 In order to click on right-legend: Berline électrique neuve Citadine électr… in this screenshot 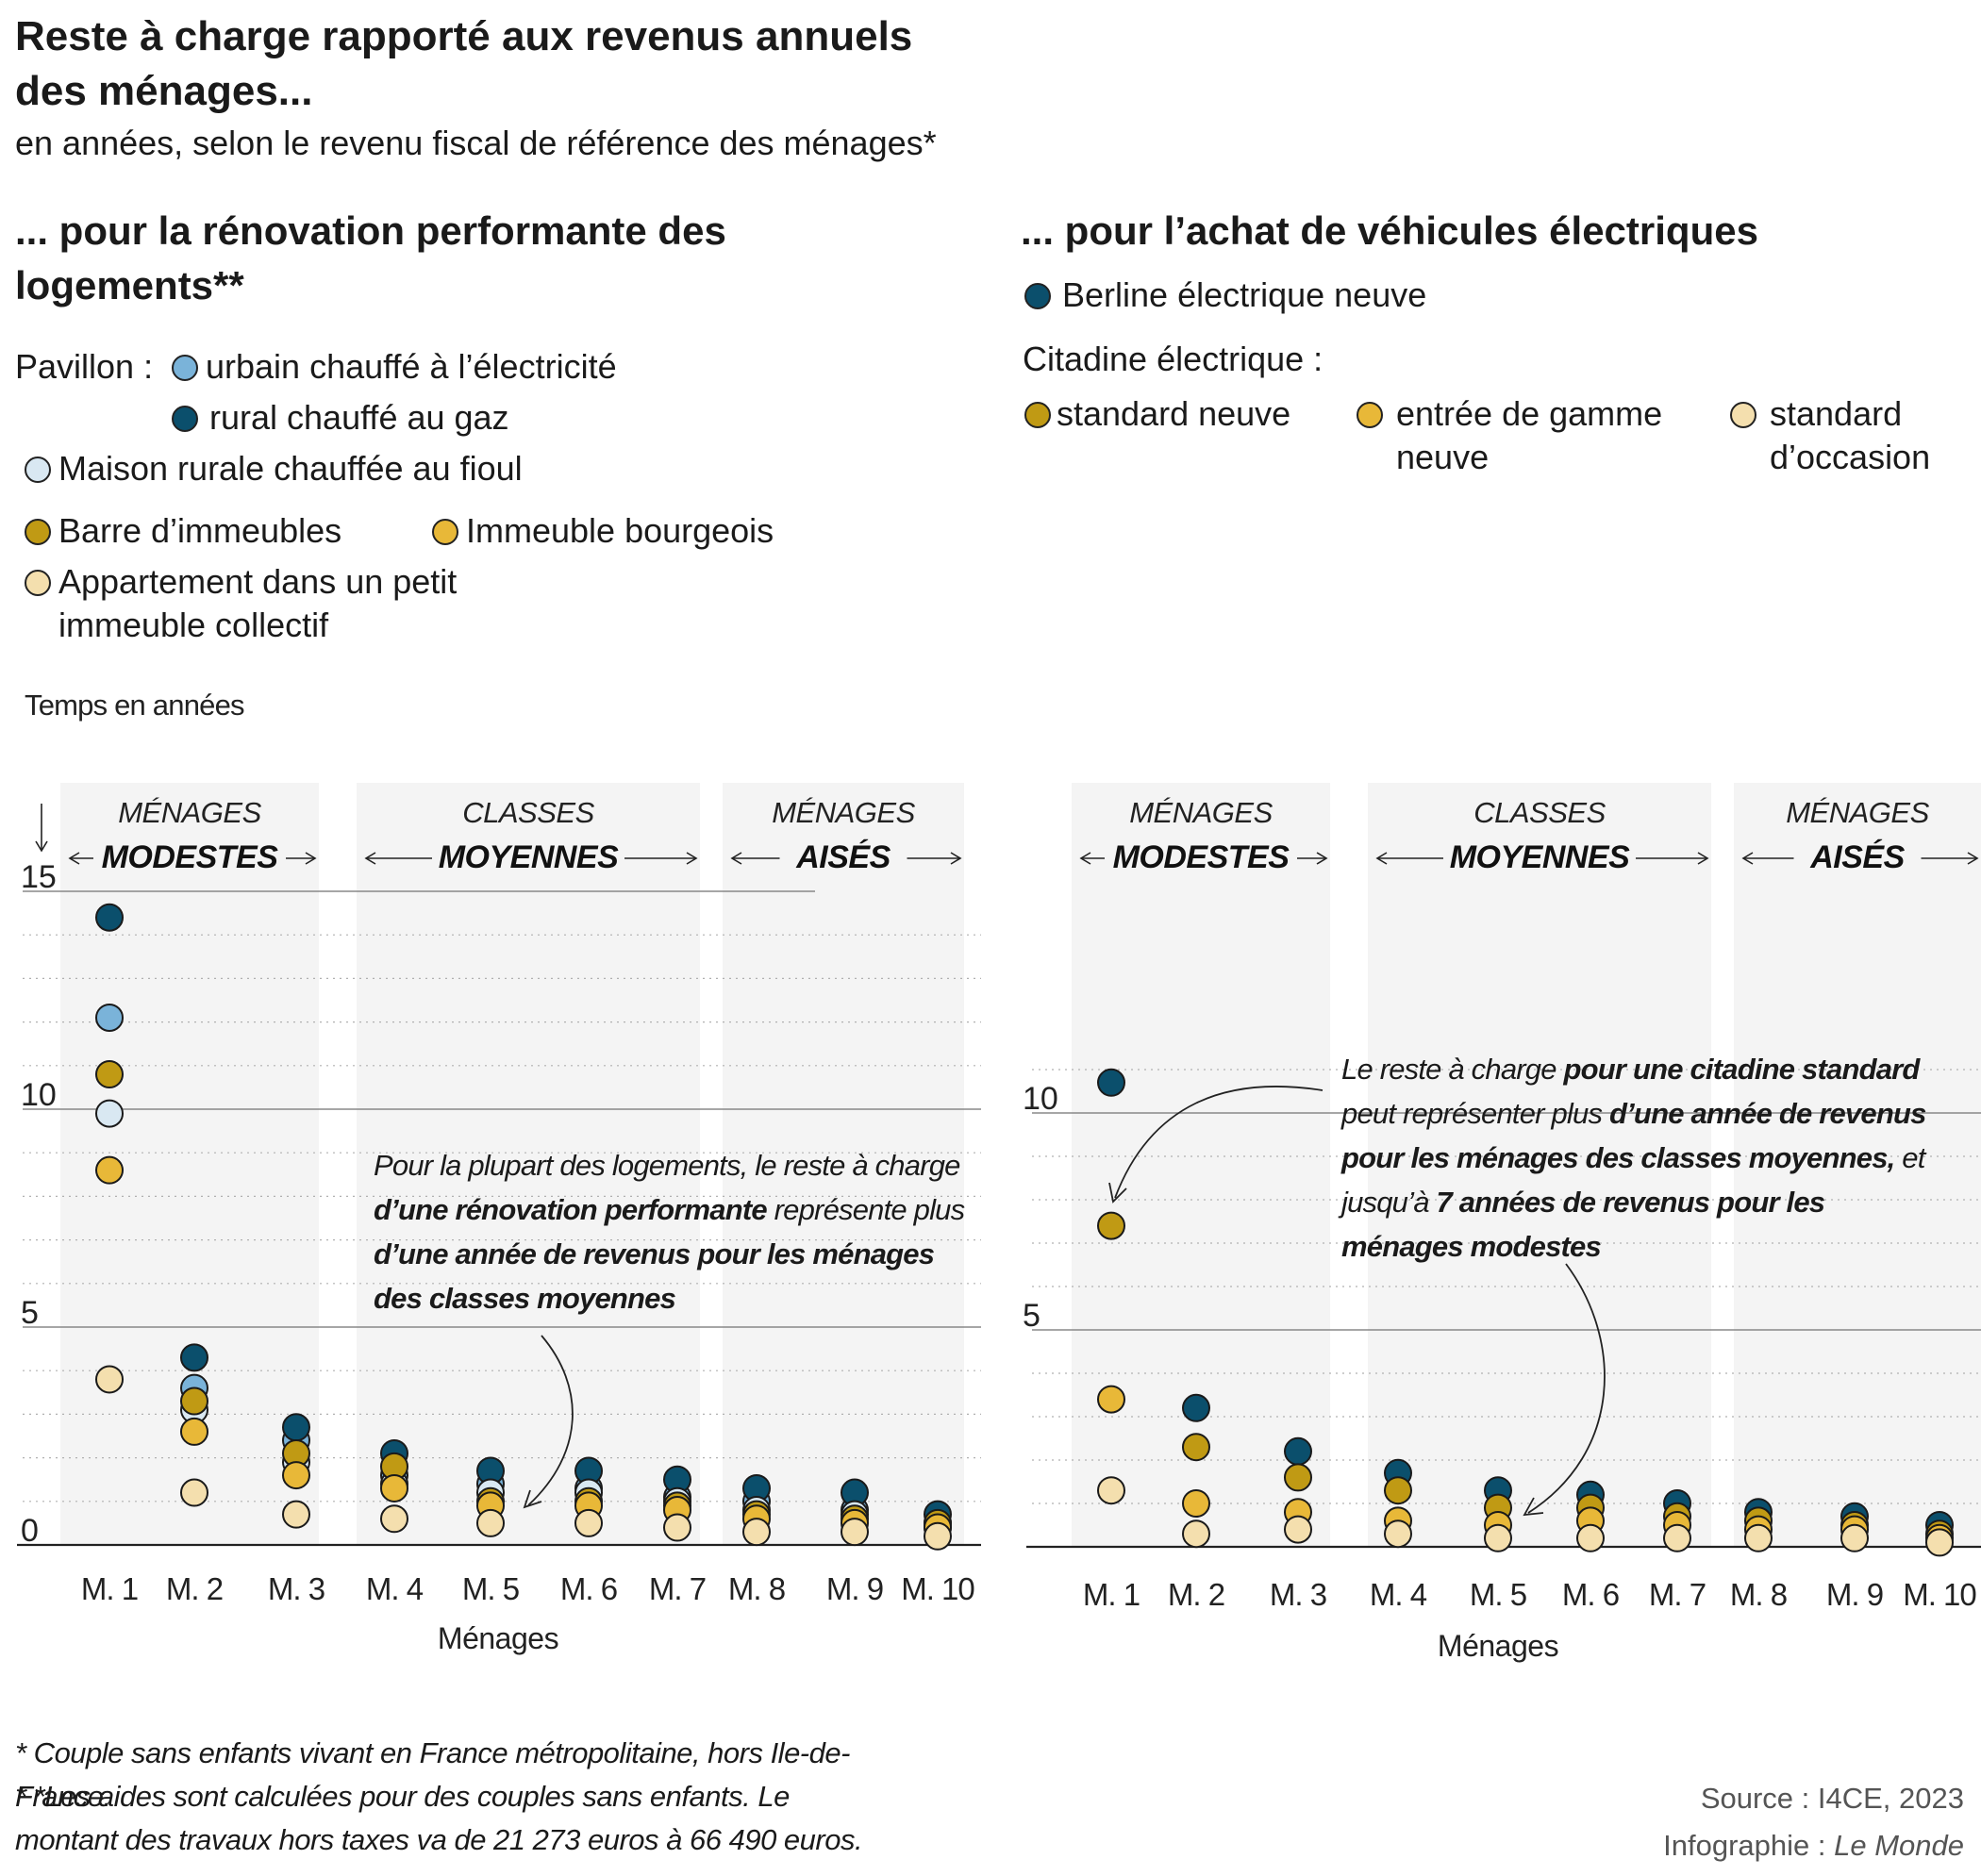, I will do `click(1497, 378)`.